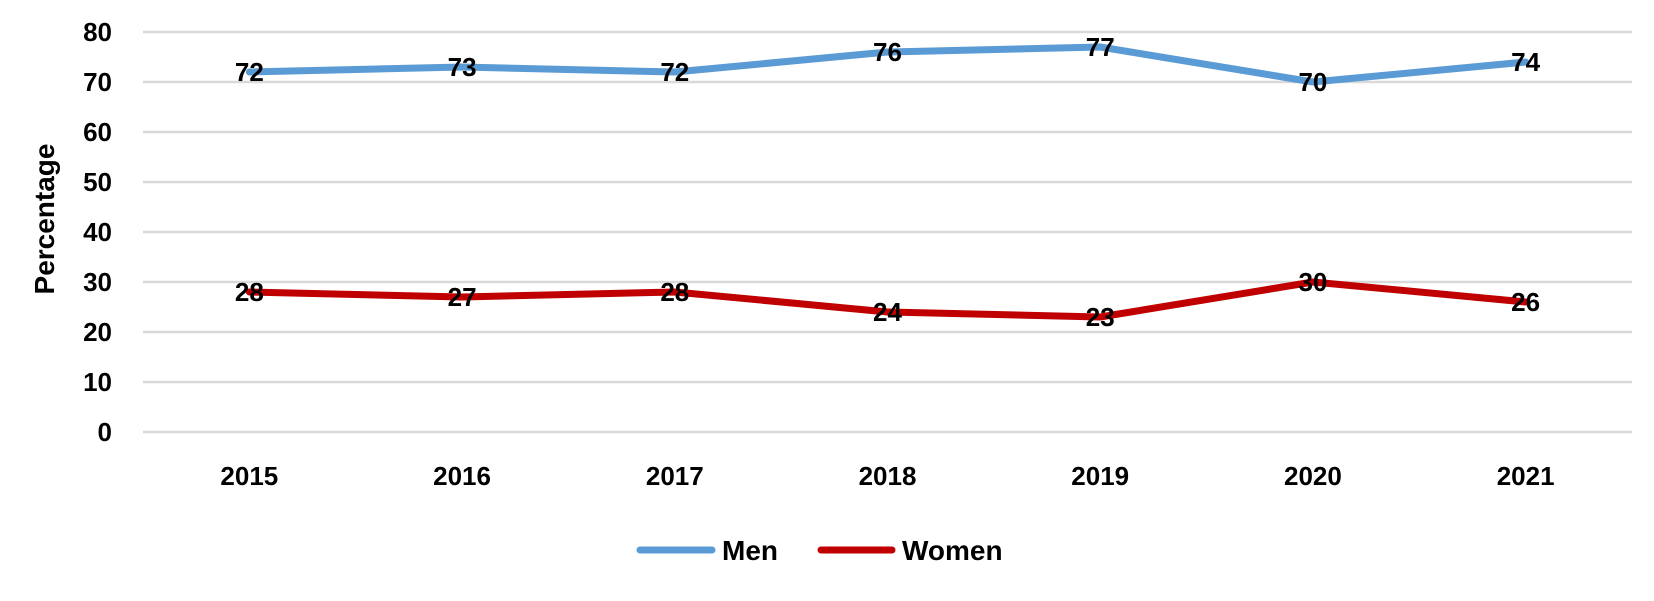 The width and height of the screenshot is (1654, 601). I want to click on x-tick-label: 2020, so click(1313, 476).